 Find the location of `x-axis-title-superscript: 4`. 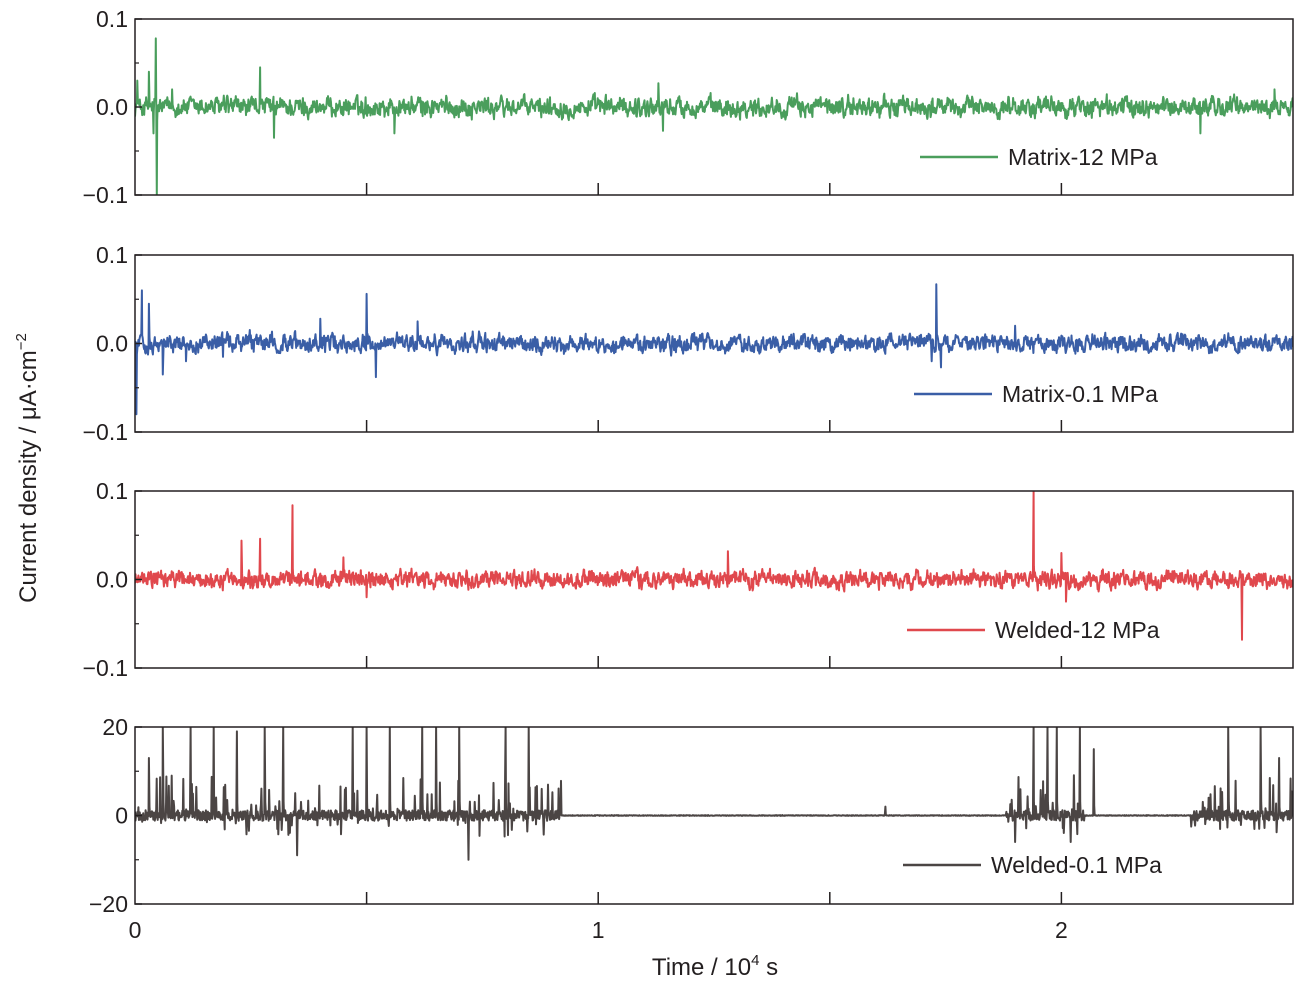

x-axis-title-superscript: 4 is located at coordinates (755, 960).